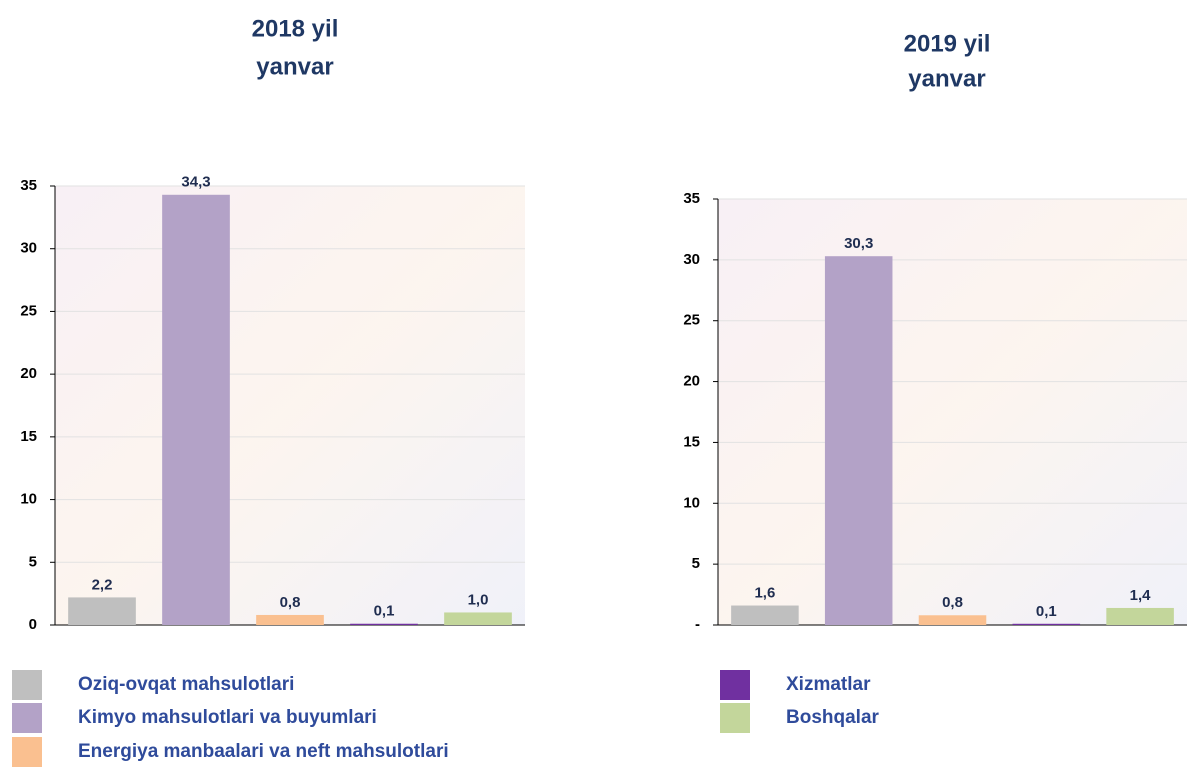  What do you see at coordinates (833, 717) in the screenshot?
I see `legend-label: Boshqalar` at bounding box center [833, 717].